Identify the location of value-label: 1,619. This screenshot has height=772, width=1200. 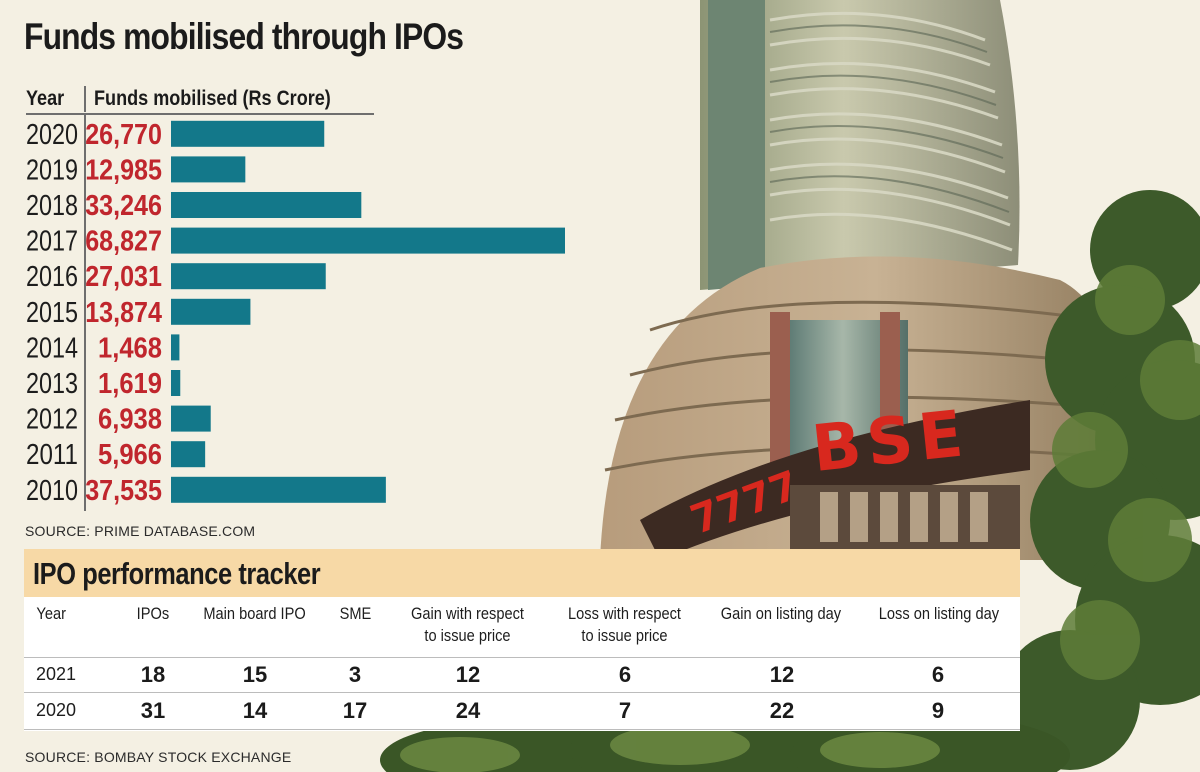
(130, 384).